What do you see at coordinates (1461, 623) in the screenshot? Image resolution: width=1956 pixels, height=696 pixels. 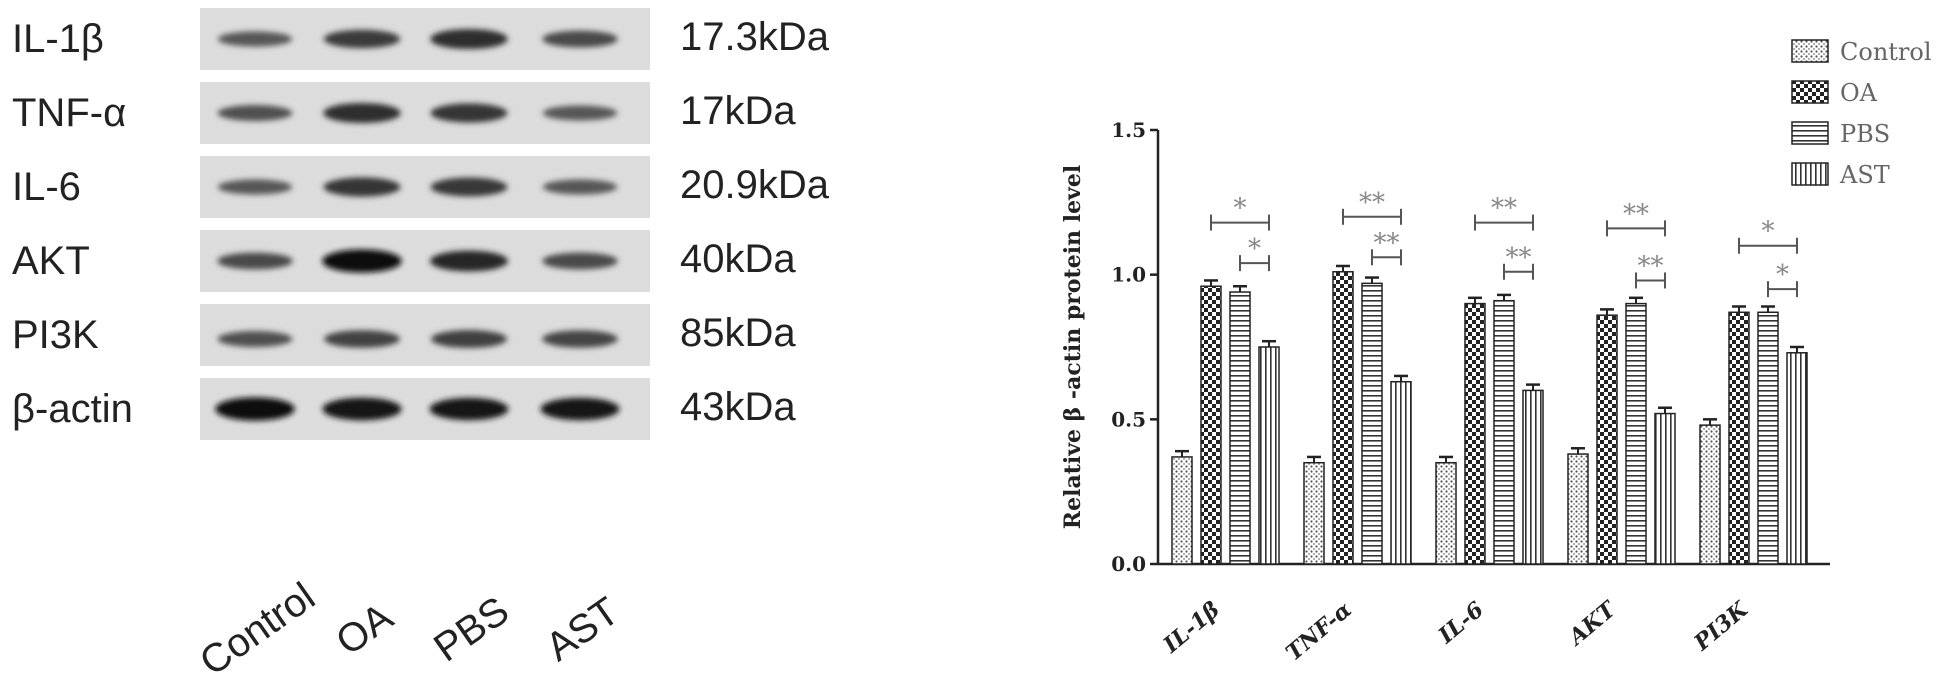 I see `x-tick-label: IL-6` at bounding box center [1461, 623].